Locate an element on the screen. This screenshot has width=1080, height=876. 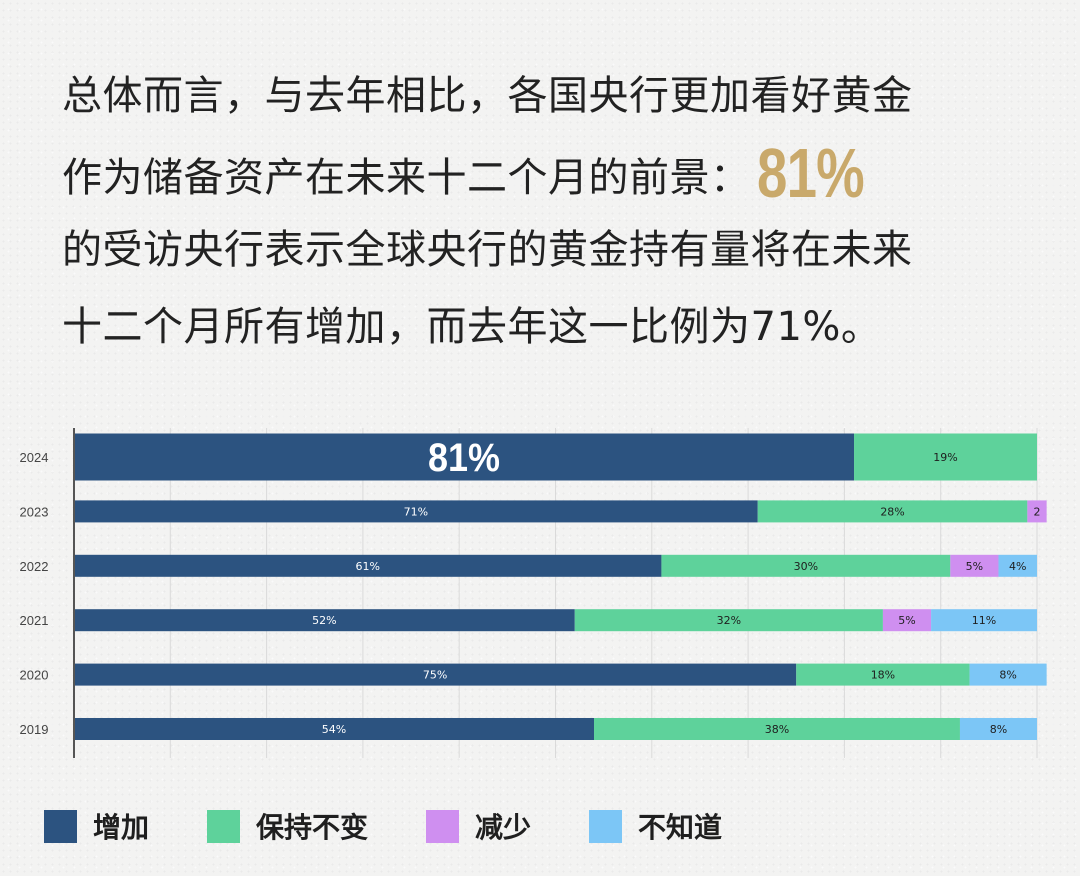
bar-maintain-2020 is located at coordinates (883, 674).